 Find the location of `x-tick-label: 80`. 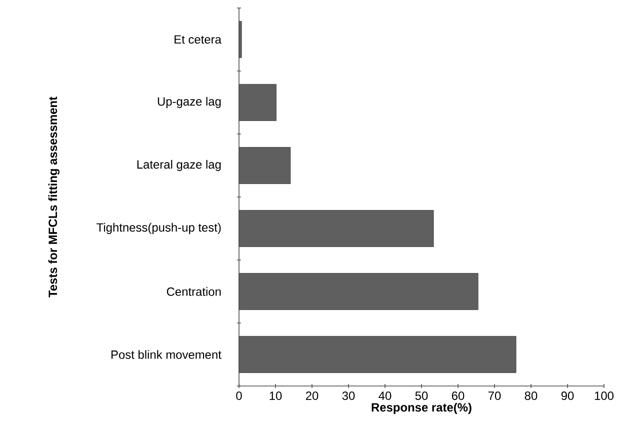

x-tick-label: 80 is located at coordinates (531, 396).